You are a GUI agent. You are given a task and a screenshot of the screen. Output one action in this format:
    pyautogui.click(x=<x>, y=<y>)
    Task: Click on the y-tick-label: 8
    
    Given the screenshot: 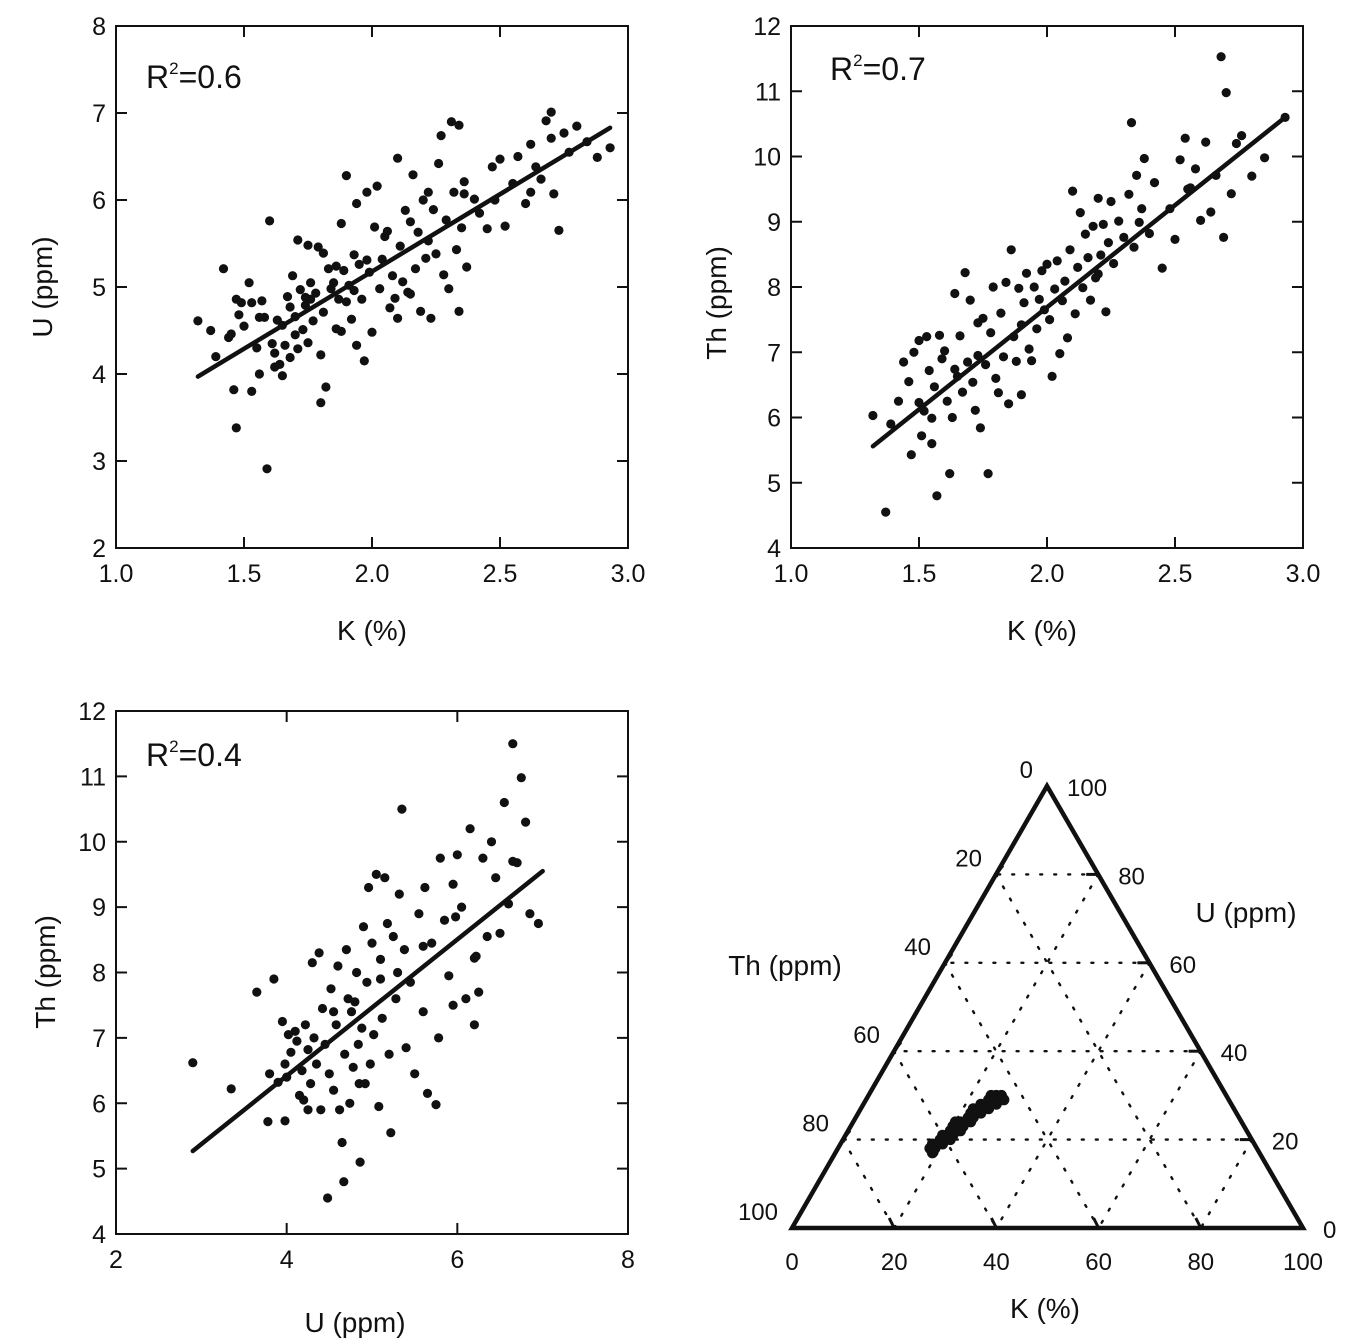 What is the action you would take?
    pyautogui.click(x=99, y=27)
    